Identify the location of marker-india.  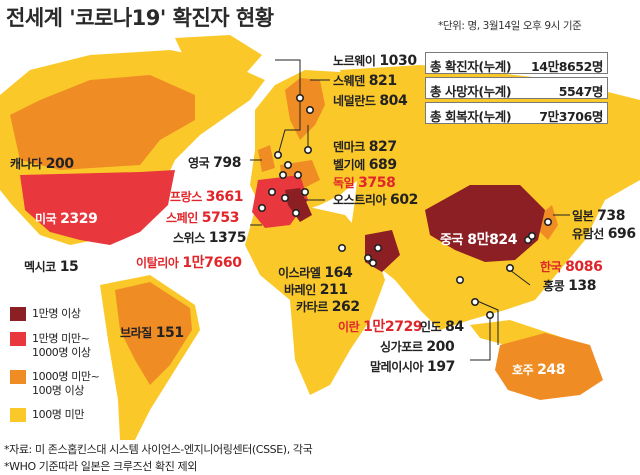
(459, 279).